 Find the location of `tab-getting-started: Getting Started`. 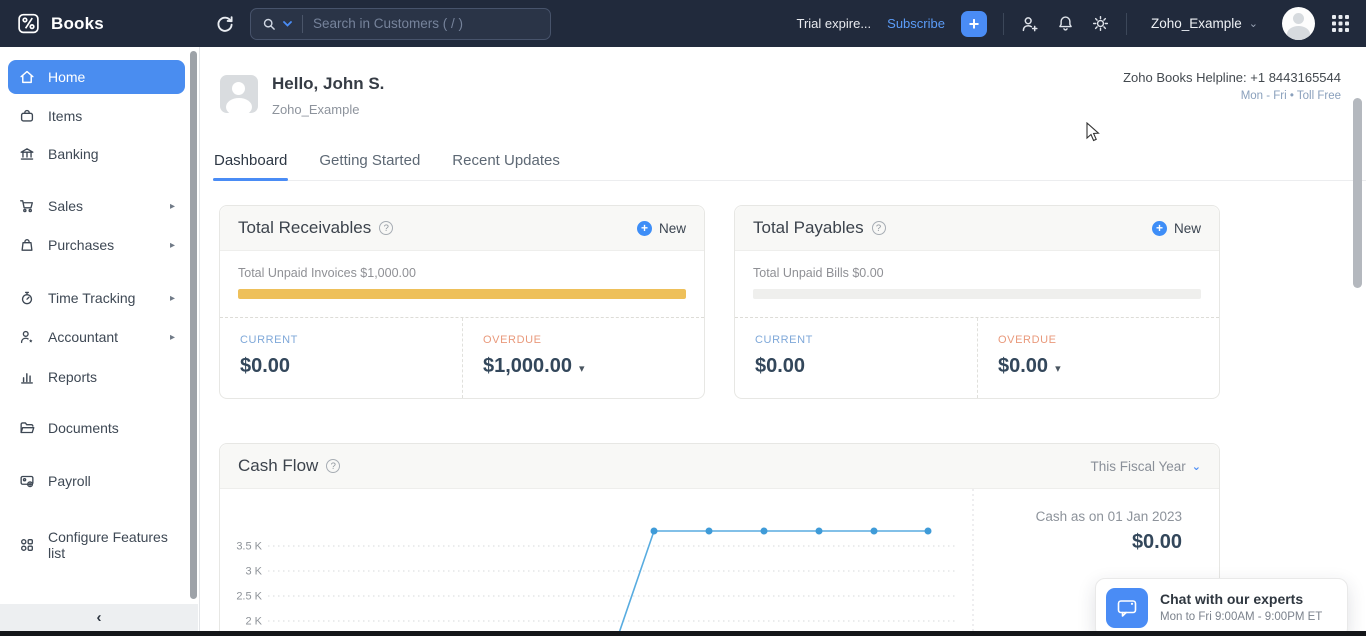

tab-getting-started: Getting Started is located at coordinates (370, 160).